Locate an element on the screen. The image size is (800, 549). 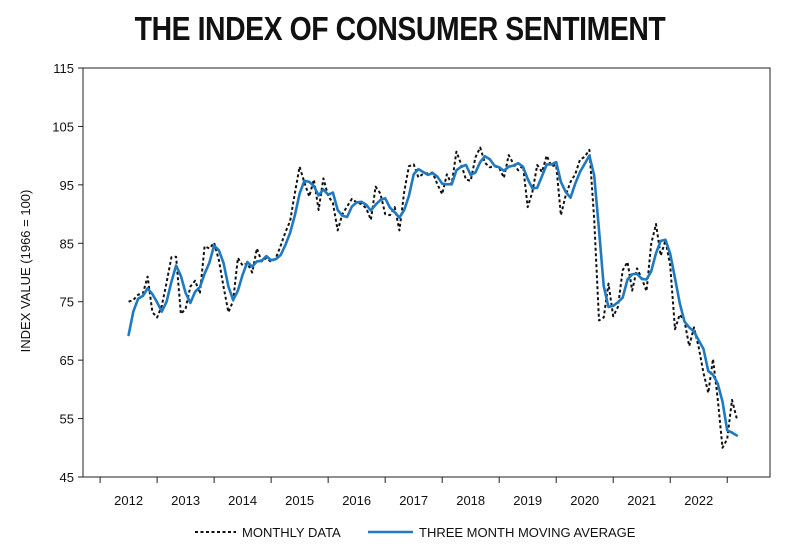
x-tick-label: 2020 is located at coordinates (584, 500).